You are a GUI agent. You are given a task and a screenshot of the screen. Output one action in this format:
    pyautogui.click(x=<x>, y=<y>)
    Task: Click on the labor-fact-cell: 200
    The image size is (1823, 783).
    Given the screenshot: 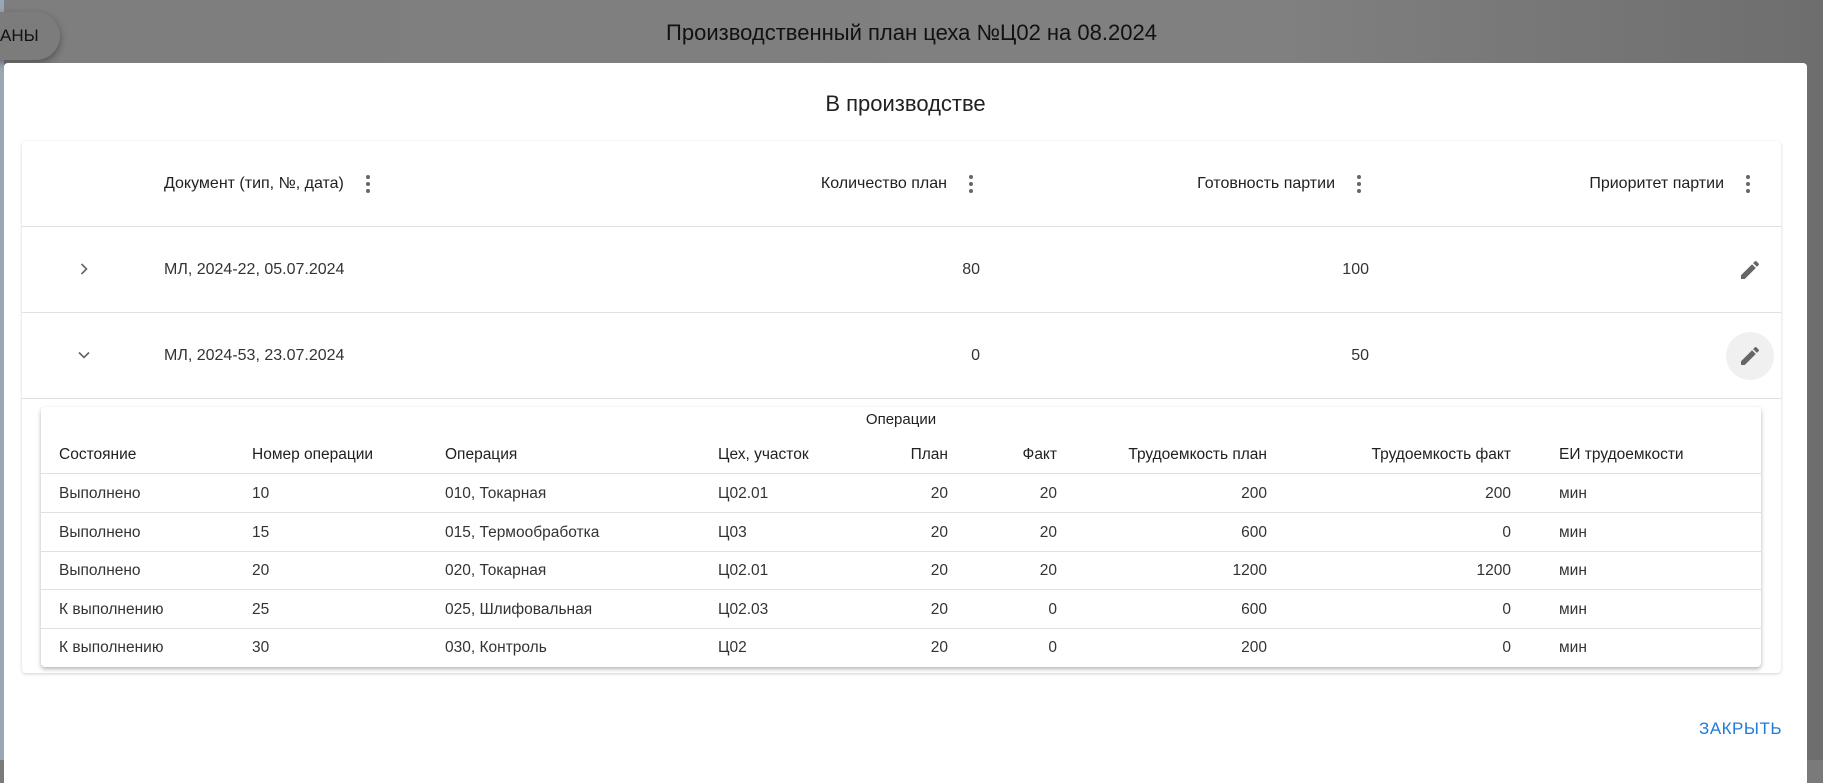 What is the action you would take?
    pyautogui.click(x=1498, y=493)
    